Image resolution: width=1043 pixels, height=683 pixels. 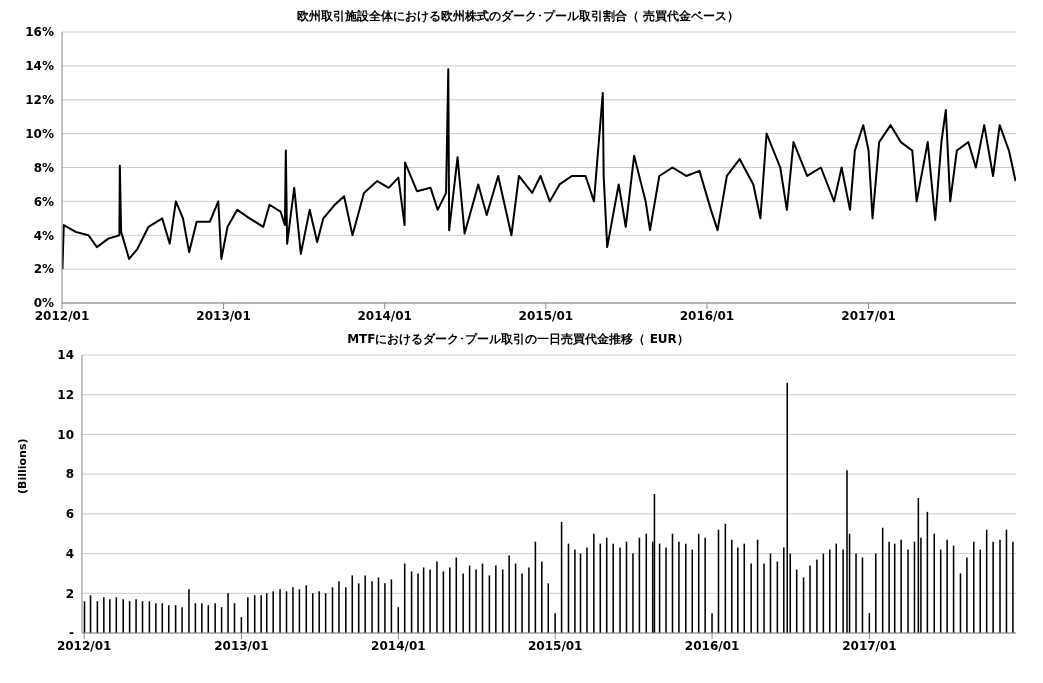 What do you see at coordinates (69, 593) in the screenshot?
I see `y-tick-label: 2` at bounding box center [69, 593].